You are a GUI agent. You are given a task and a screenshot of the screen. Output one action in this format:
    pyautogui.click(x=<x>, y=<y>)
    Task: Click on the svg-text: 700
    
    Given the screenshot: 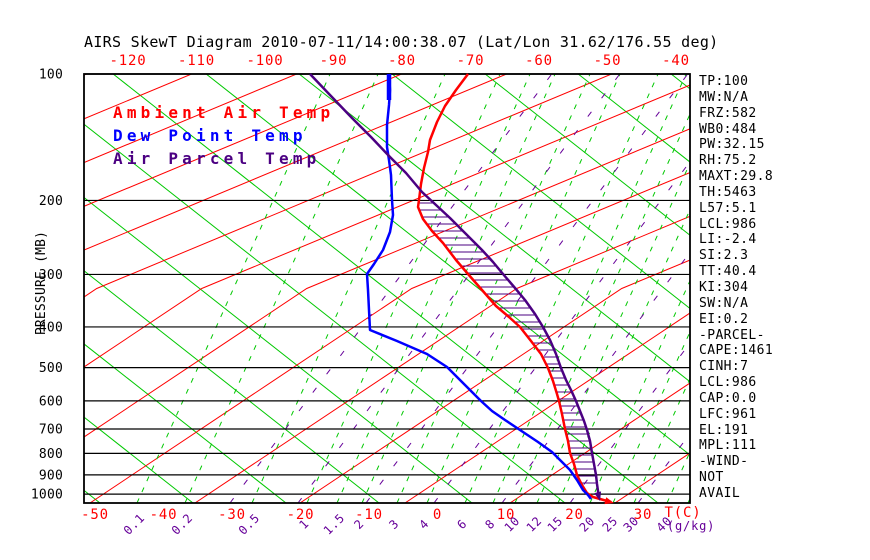 What is the action you would take?
    pyautogui.click(x=51, y=430)
    